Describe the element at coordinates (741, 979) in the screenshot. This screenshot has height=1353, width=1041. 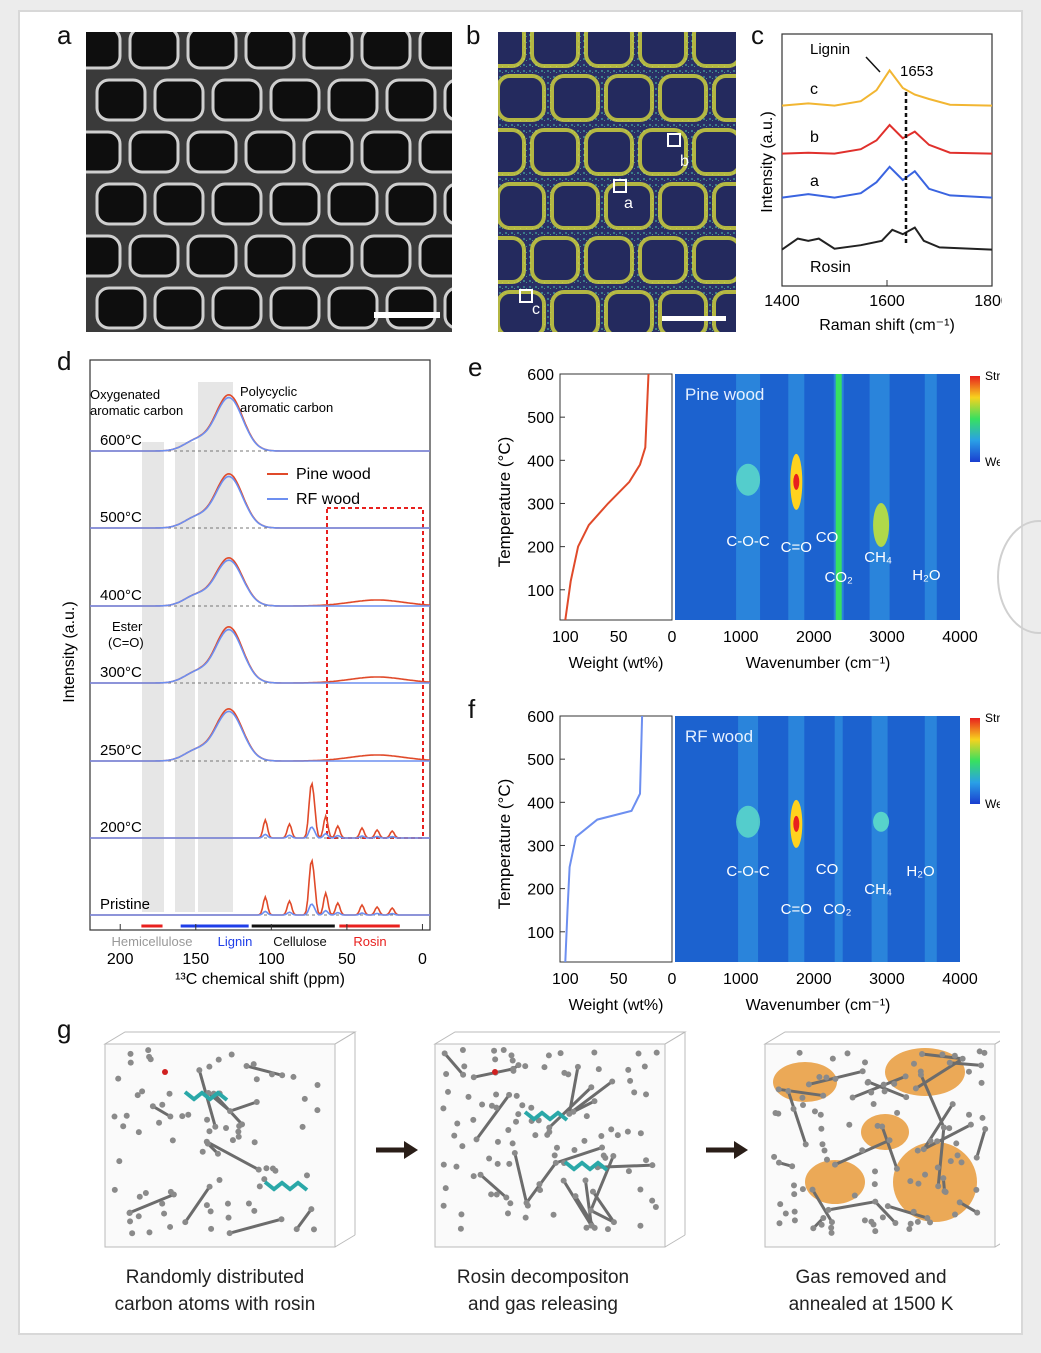
I see `wavenumber-tick-label: 1000` at that location.